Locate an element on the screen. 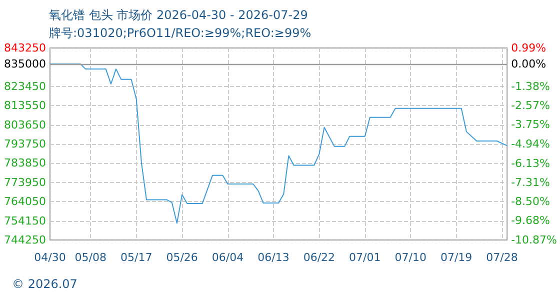  x-tick-label: 07/01 is located at coordinates (365, 257).